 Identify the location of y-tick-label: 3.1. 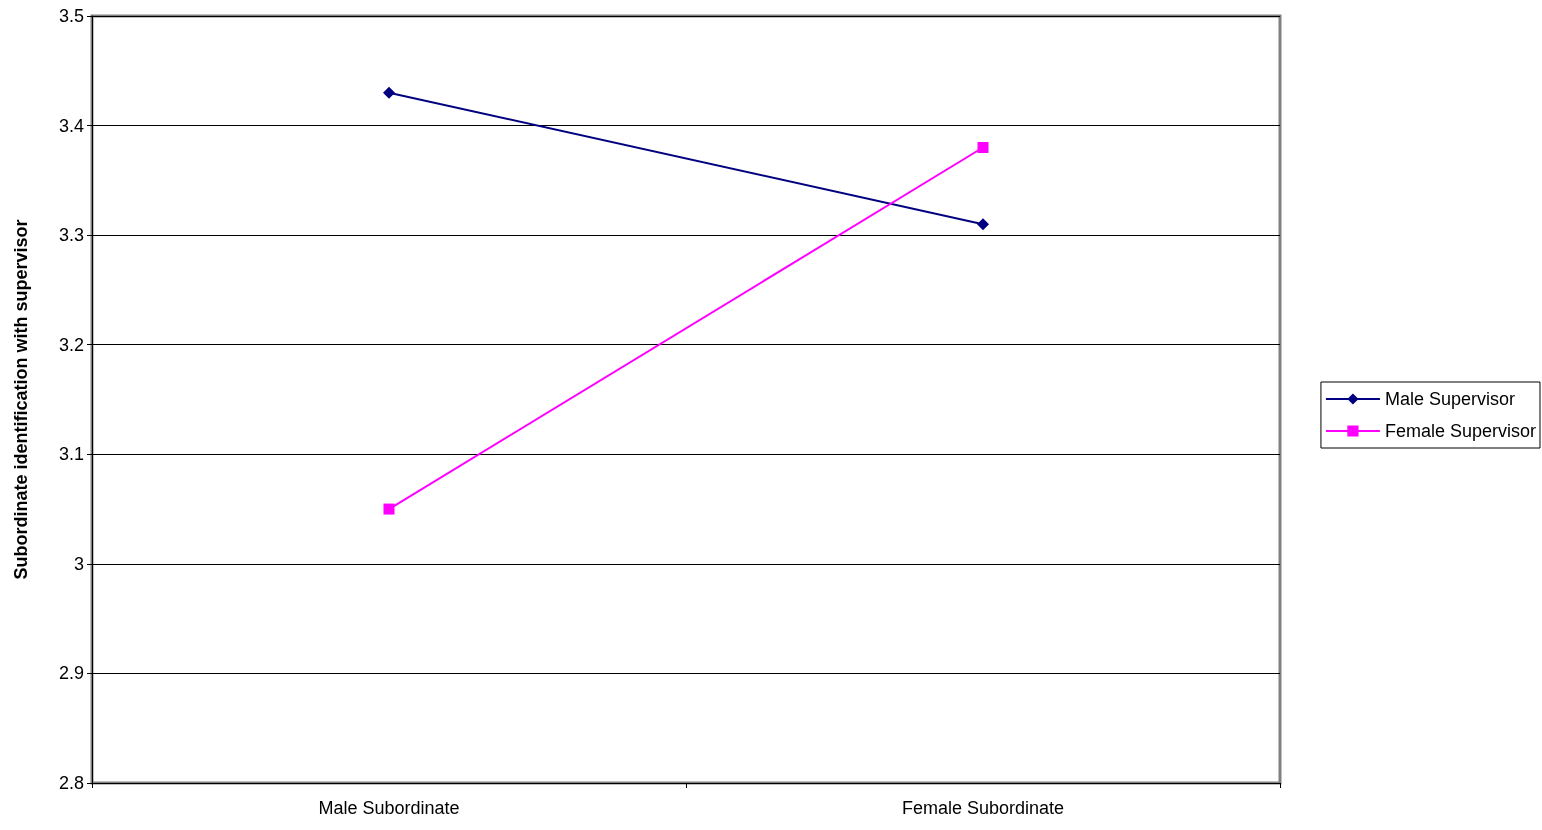
(71, 454).